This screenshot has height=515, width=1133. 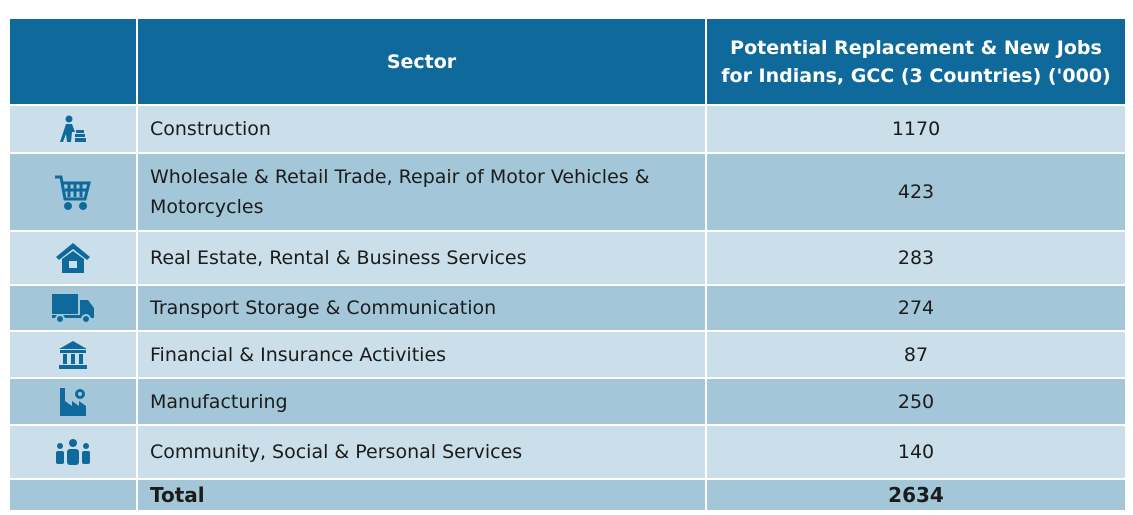 I want to click on sector: Manufacturing, so click(x=421, y=401).